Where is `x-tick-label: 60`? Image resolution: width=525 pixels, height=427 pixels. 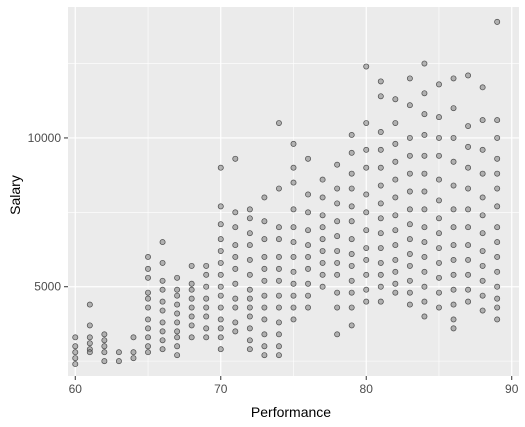
x-tick-label: 60 is located at coordinates (76, 389).